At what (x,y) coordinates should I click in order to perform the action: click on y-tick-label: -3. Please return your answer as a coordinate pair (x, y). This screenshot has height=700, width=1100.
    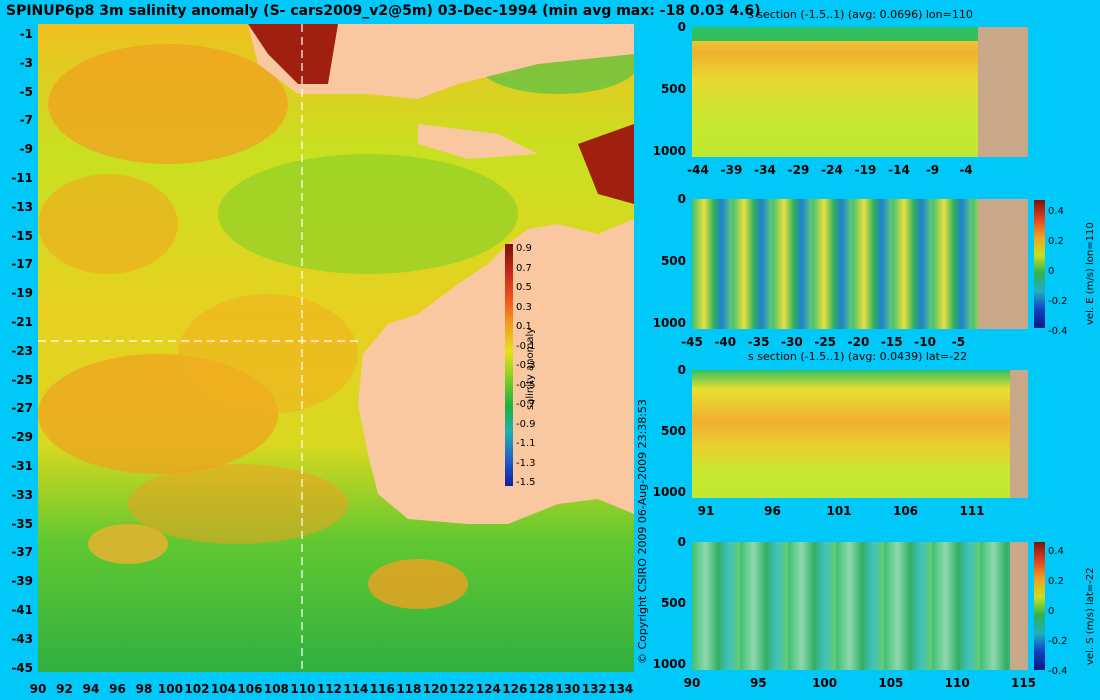
    Looking at the image, I should click on (26, 62).